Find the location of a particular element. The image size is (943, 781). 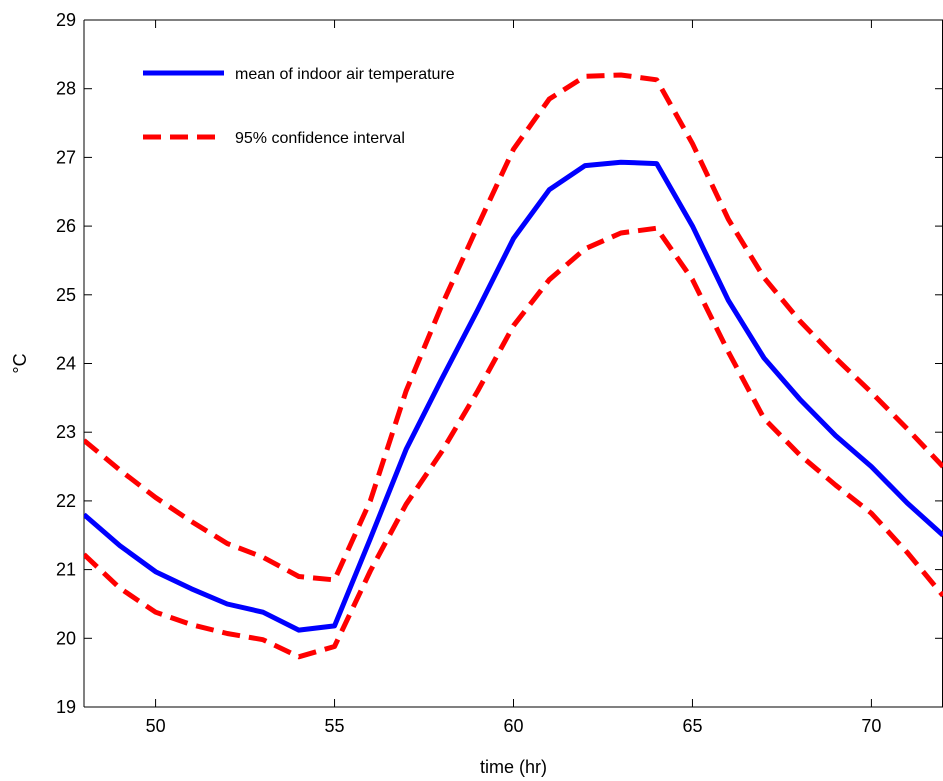

x-tick-label: 65 is located at coordinates (692, 726).